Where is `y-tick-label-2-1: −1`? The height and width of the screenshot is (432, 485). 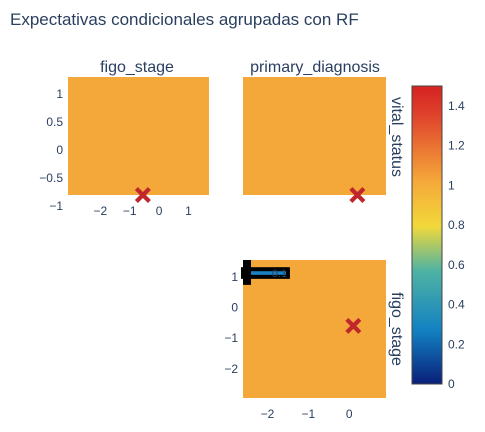 y-tick-label-2-1: −1 is located at coordinates (231, 338).